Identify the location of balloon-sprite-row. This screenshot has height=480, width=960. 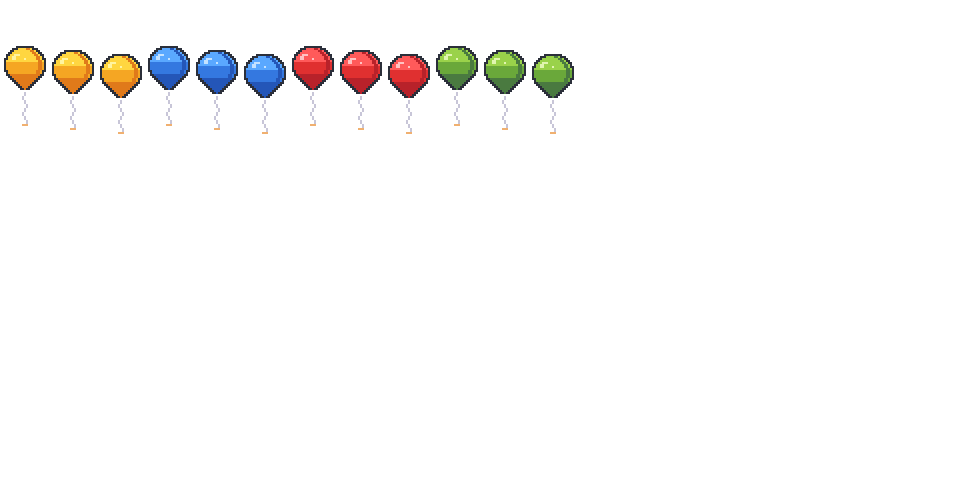
(289, 90).